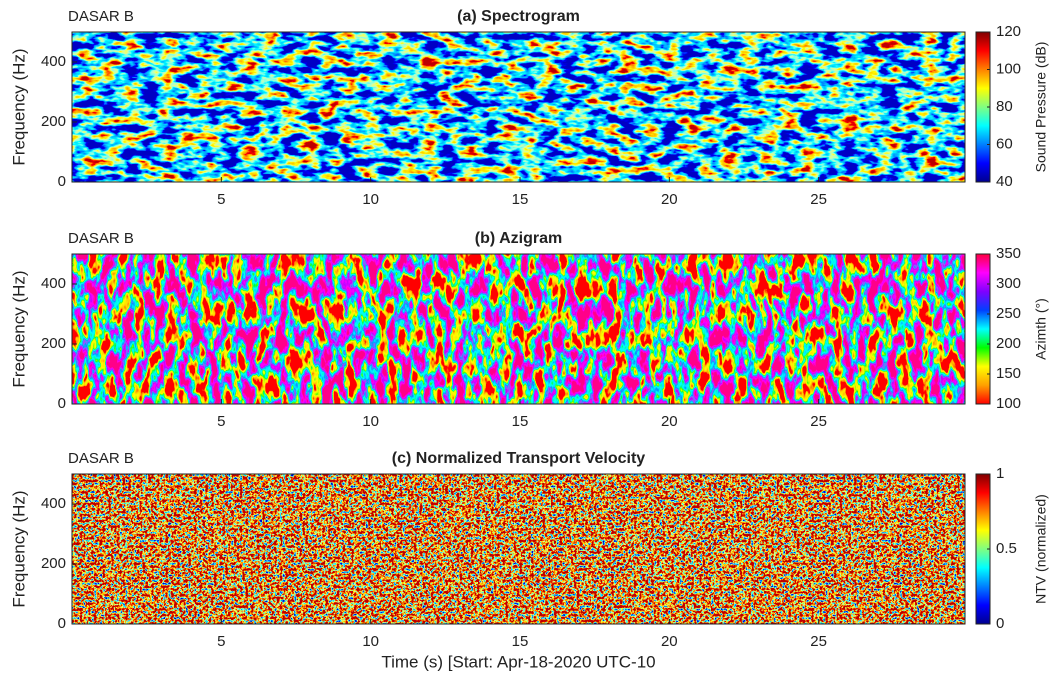 The height and width of the screenshot is (676, 1052). What do you see at coordinates (1006, 548) in the screenshot?
I see `colorbar-tick-label: 0.5` at bounding box center [1006, 548].